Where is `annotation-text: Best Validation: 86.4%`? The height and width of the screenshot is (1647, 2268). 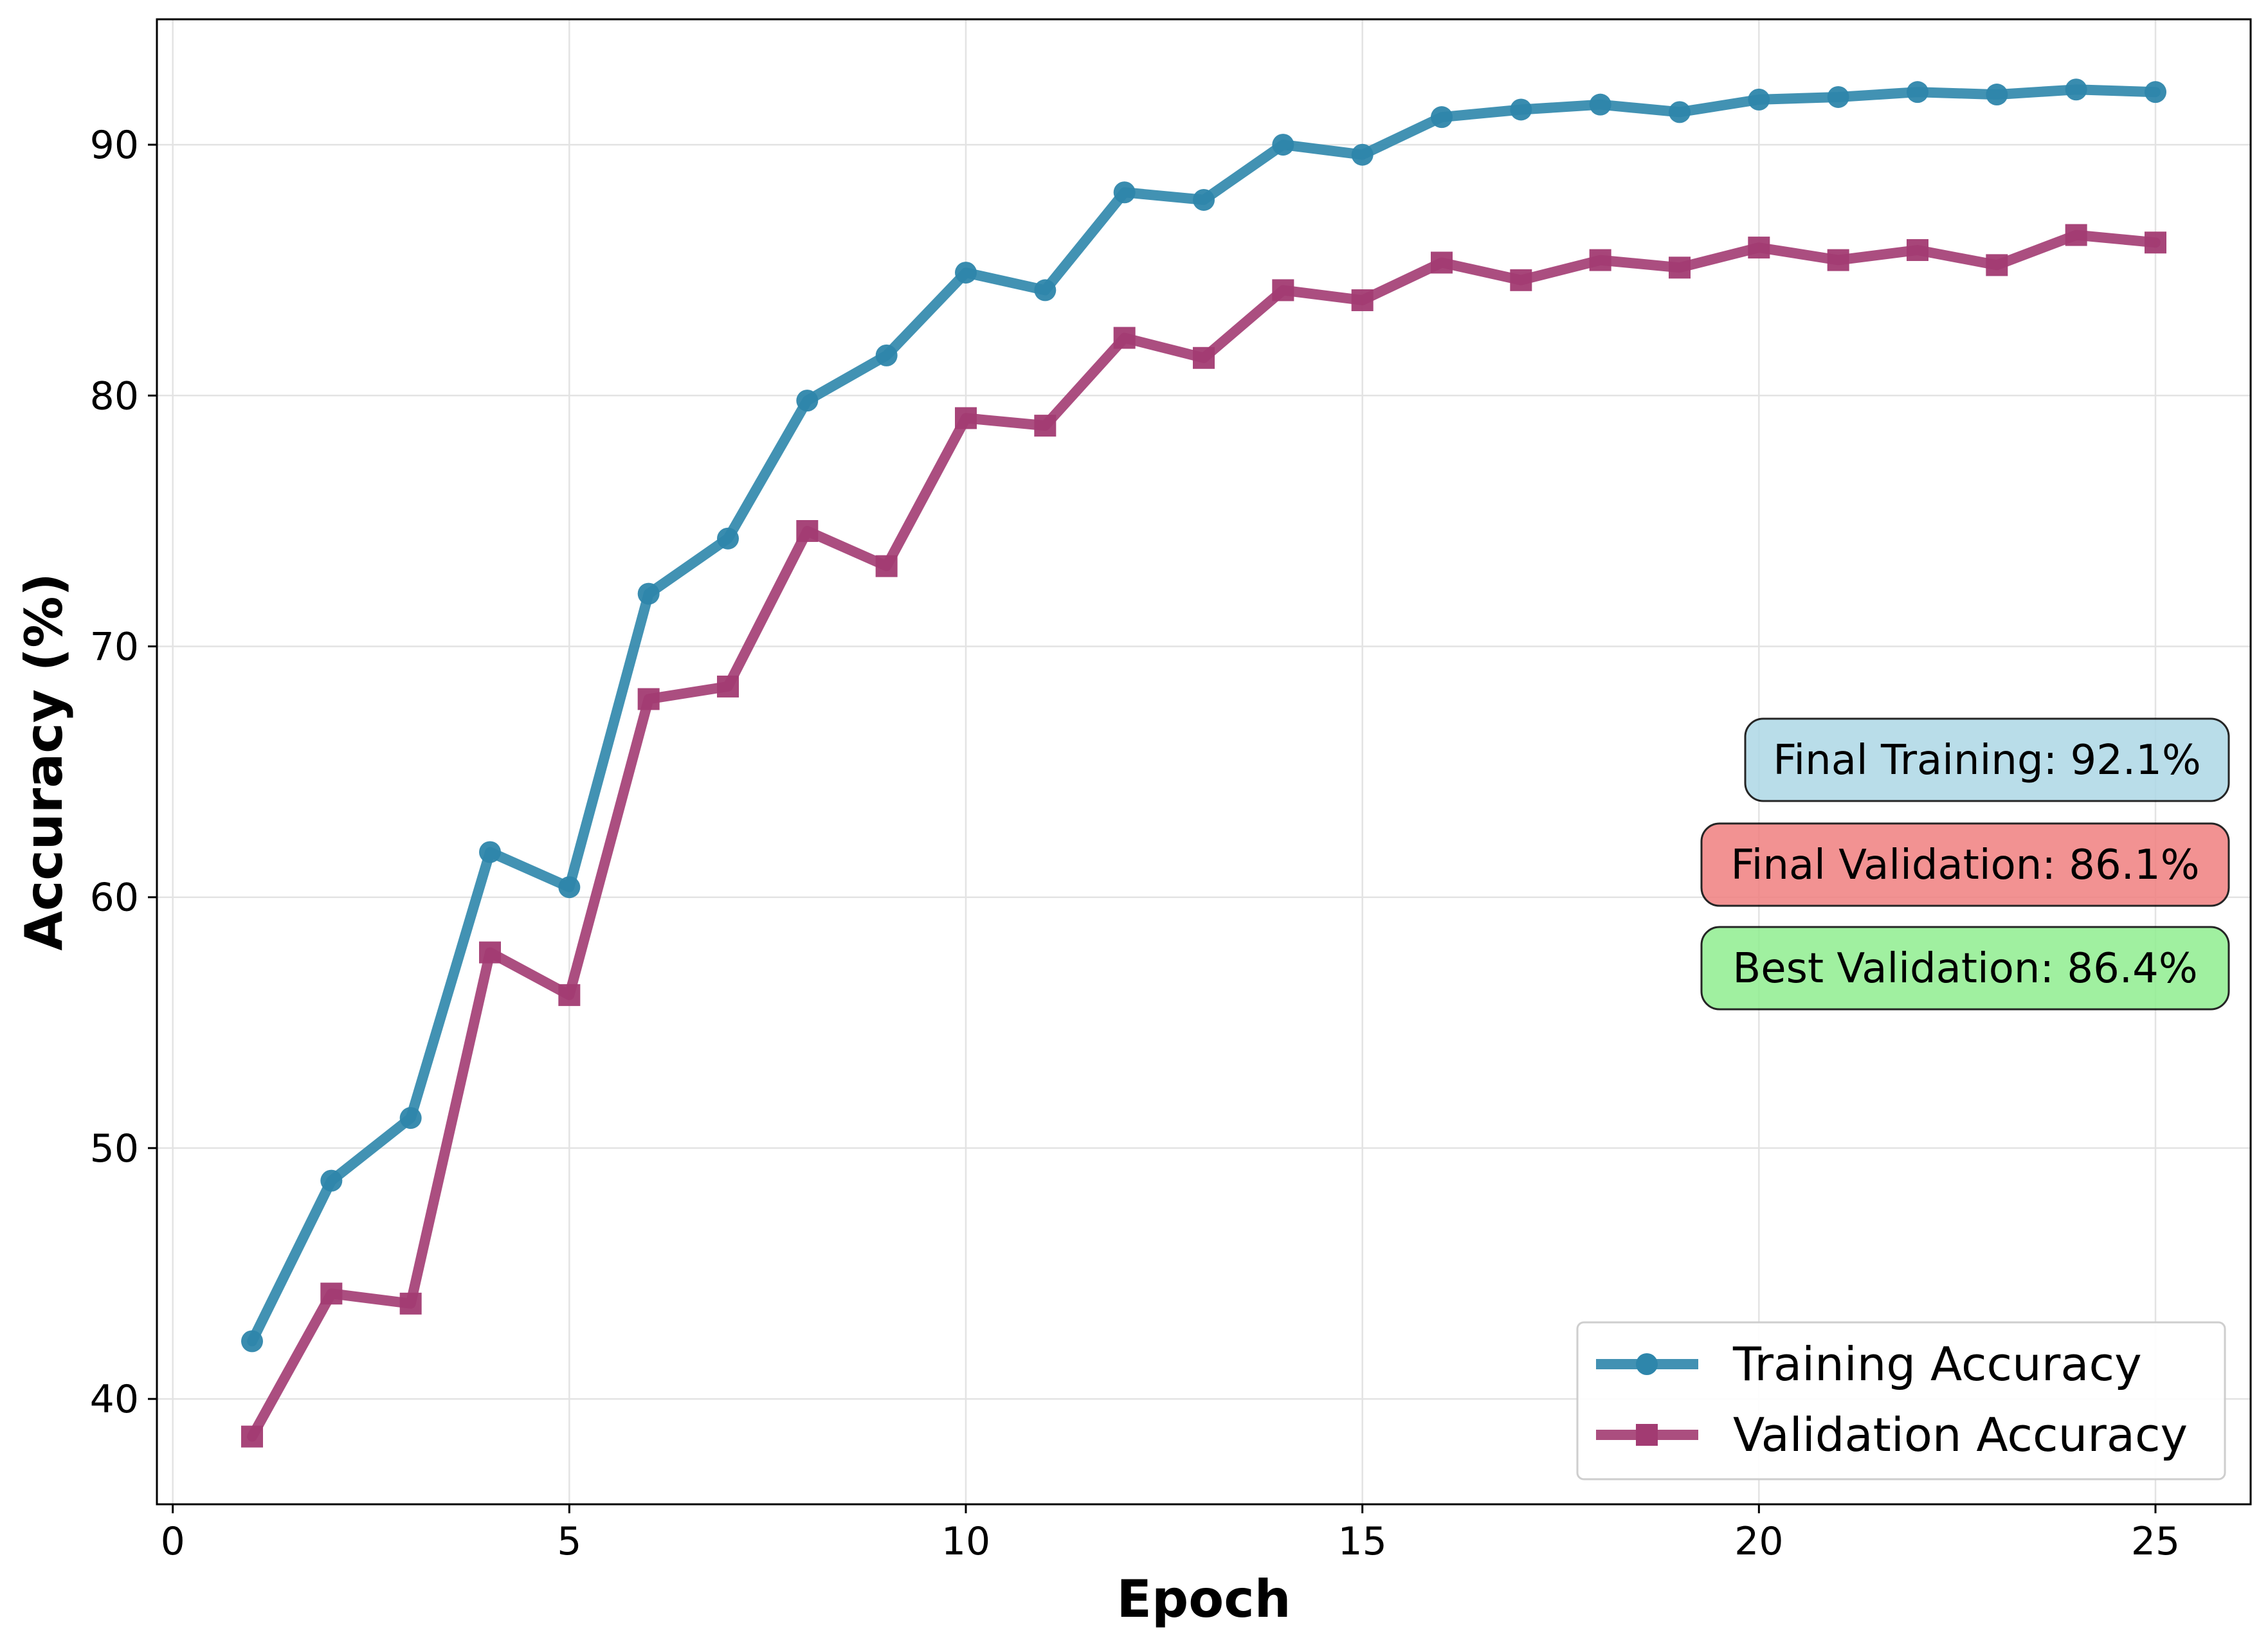
annotation-text: Best Validation: 86.4% is located at coordinates (1964, 969).